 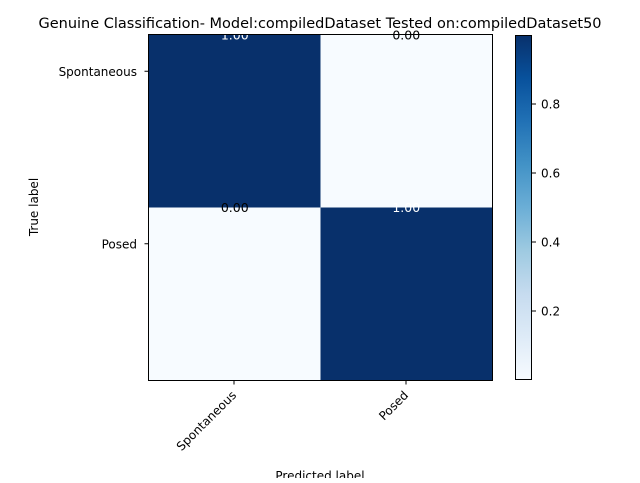 I want to click on y-axis-label: True label, so click(x=34, y=207).